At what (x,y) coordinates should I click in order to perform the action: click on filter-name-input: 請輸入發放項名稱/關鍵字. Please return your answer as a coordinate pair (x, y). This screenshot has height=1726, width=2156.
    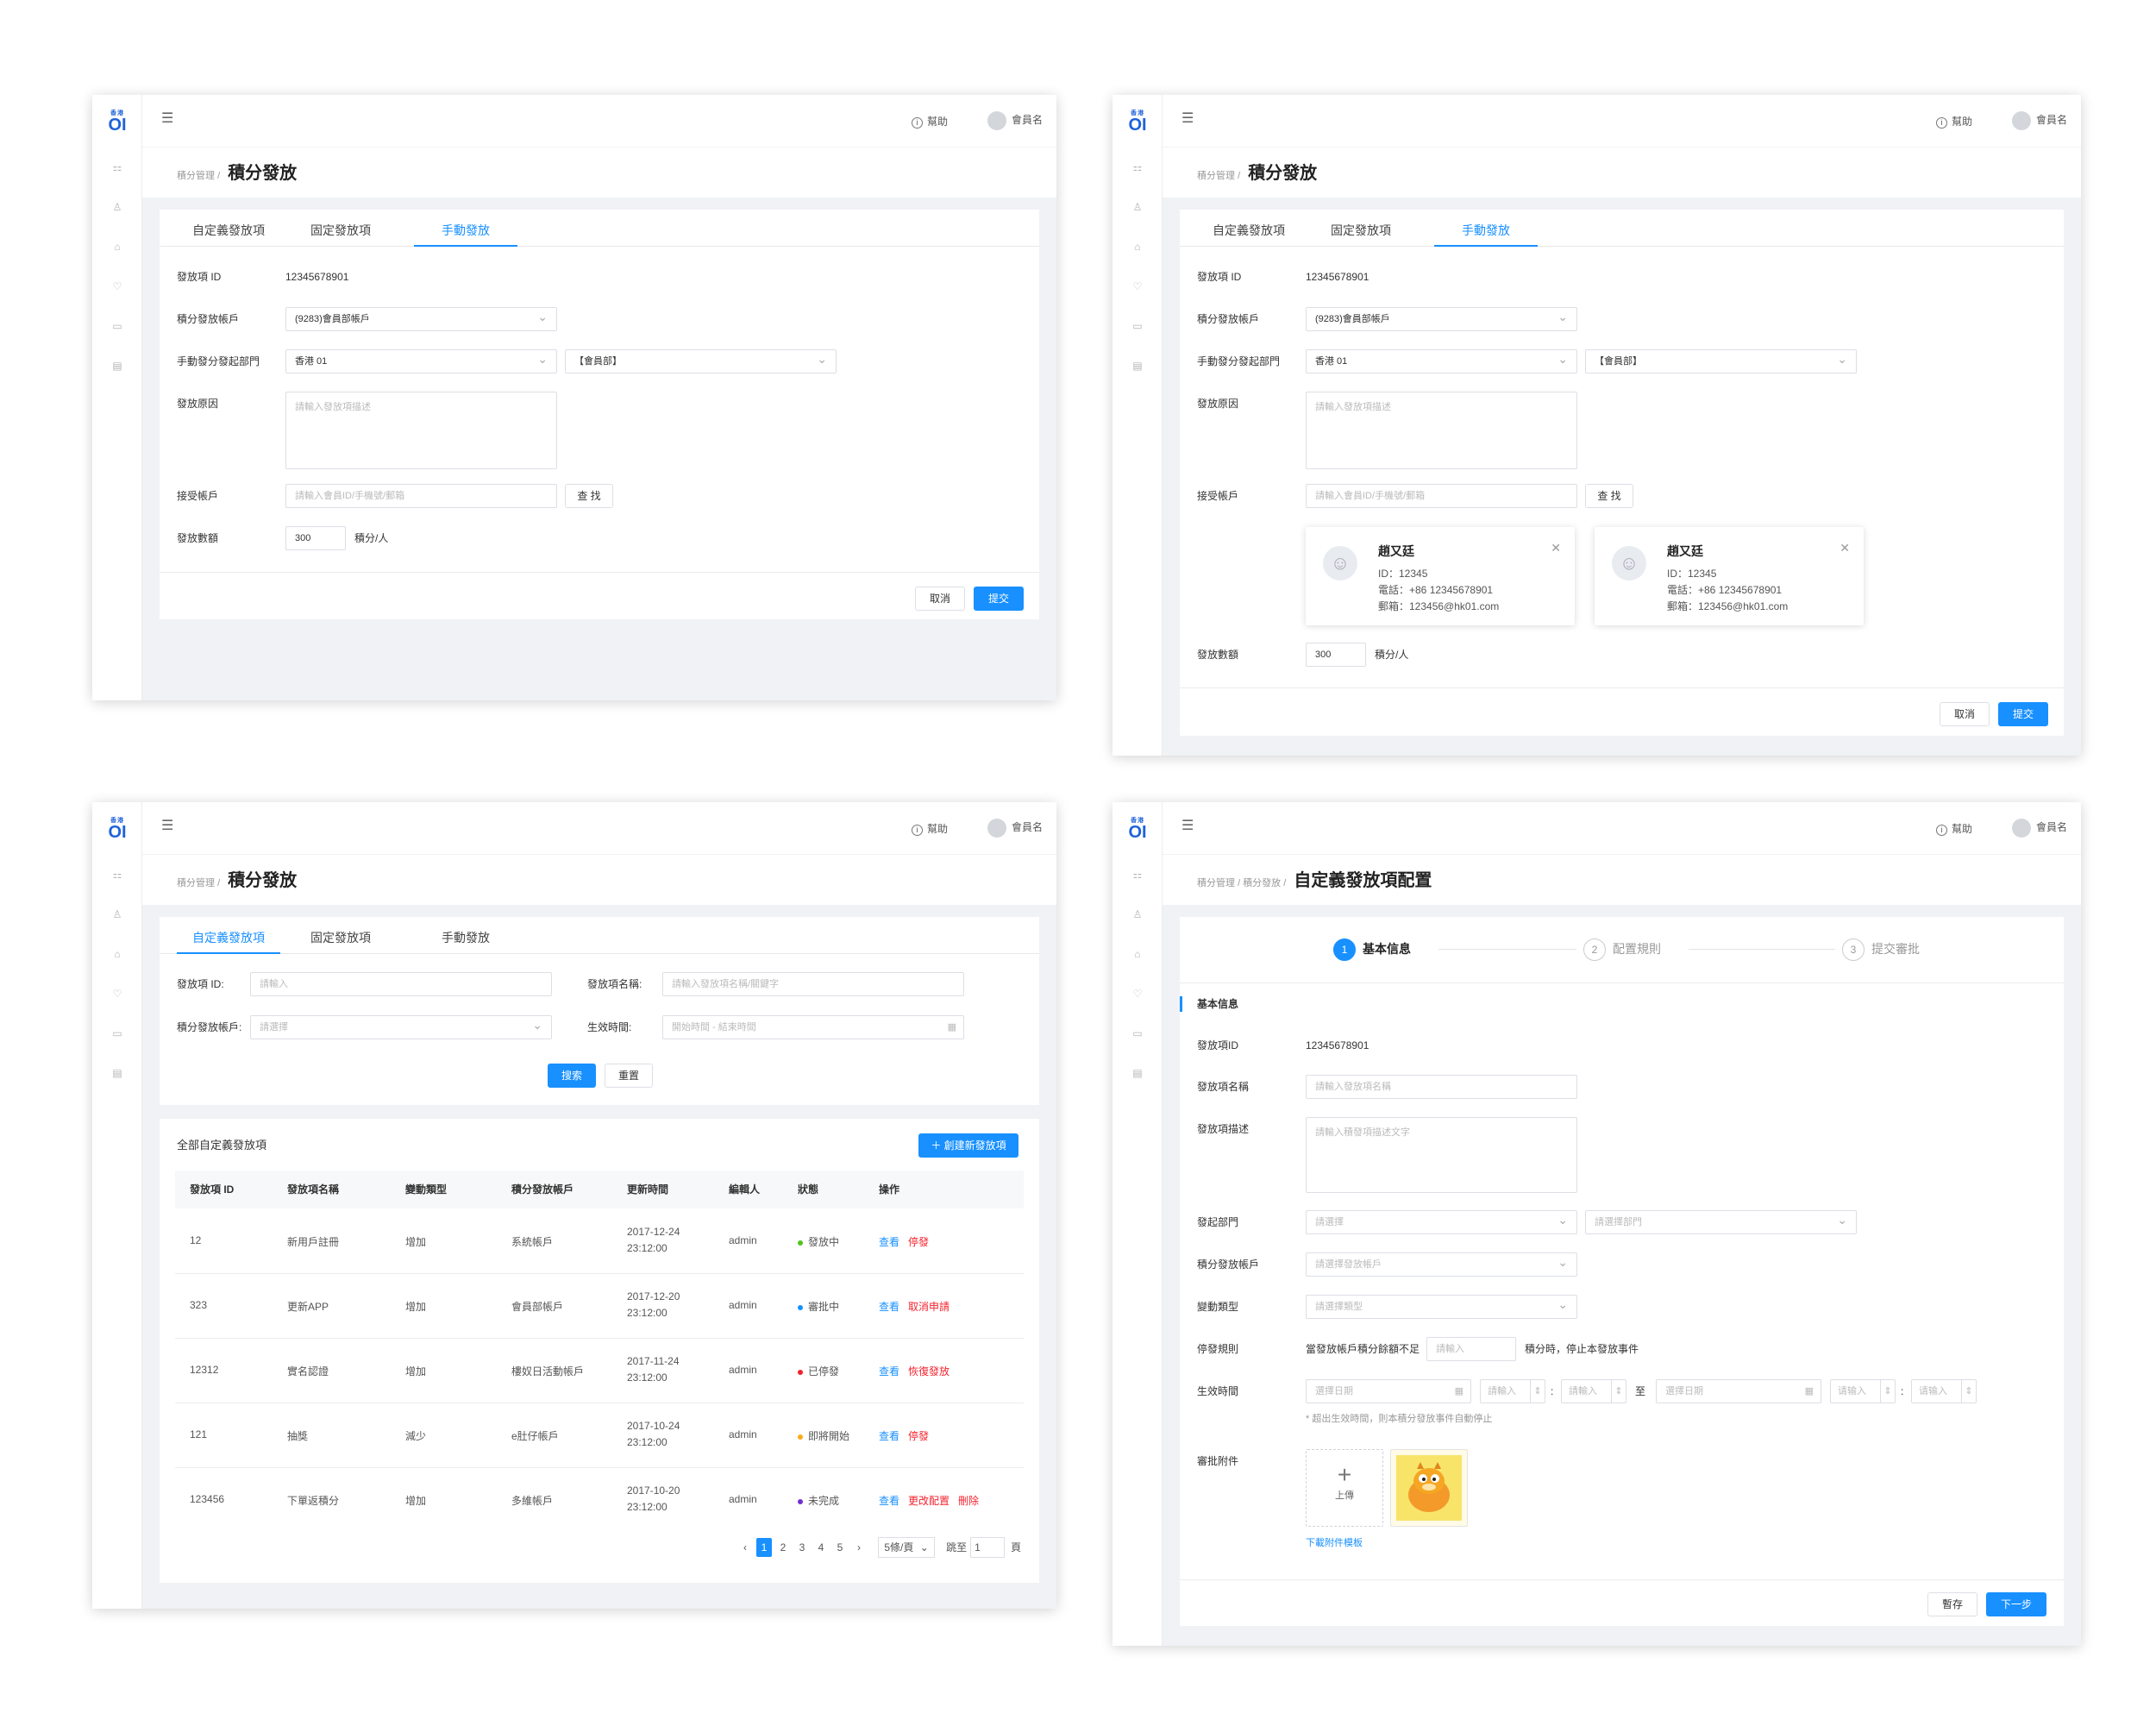
    Looking at the image, I should click on (813, 984).